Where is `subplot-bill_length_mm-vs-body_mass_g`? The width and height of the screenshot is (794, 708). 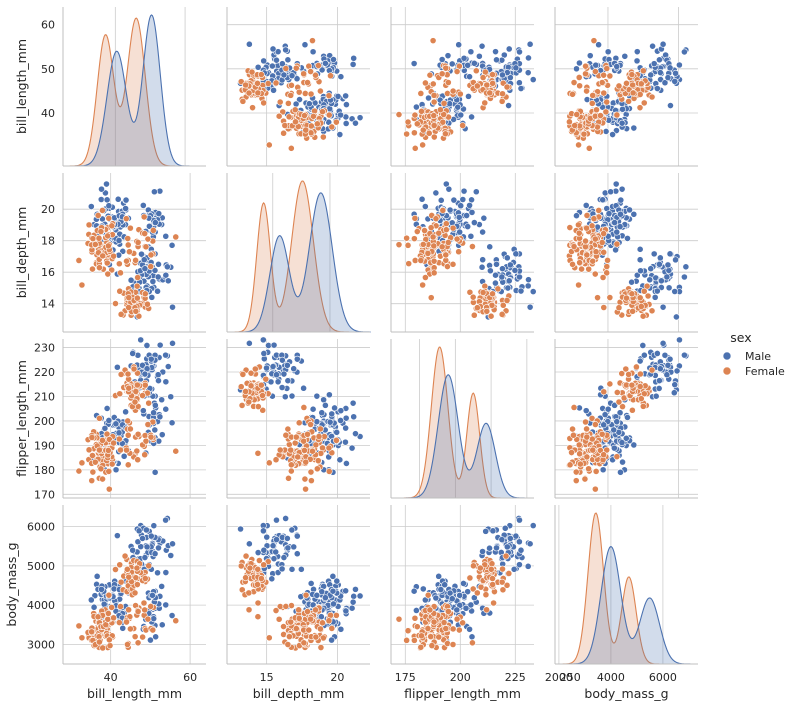
subplot-bill_length_mm-vs-body_mass_g is located at coordinates (626, 87).